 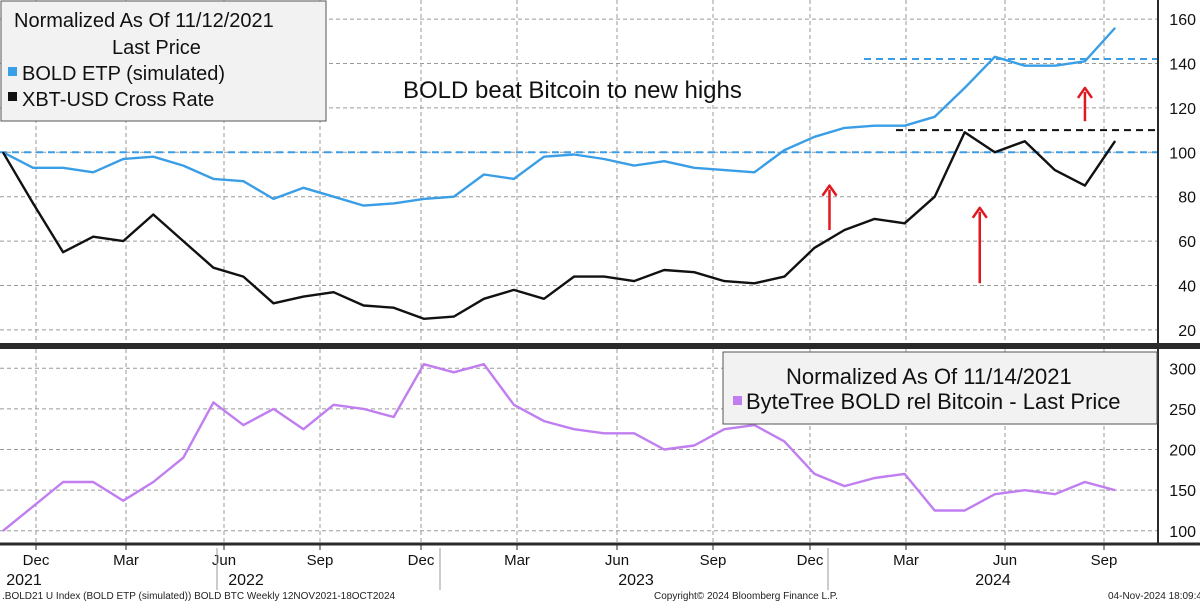 What do you see at coordinates (1187, 198) in the screenshot?
I see `y-tick-label: 80` at bounding box center [1187, 198].